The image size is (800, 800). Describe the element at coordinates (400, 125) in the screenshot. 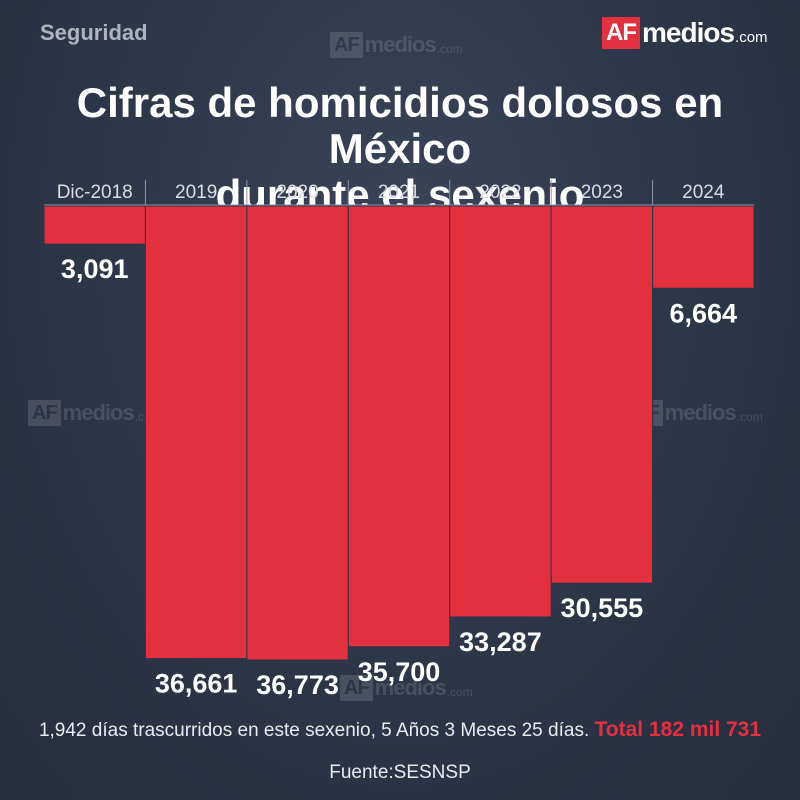

I see `title-line-1: Cifras de homicidios dolosos en México` at that location.